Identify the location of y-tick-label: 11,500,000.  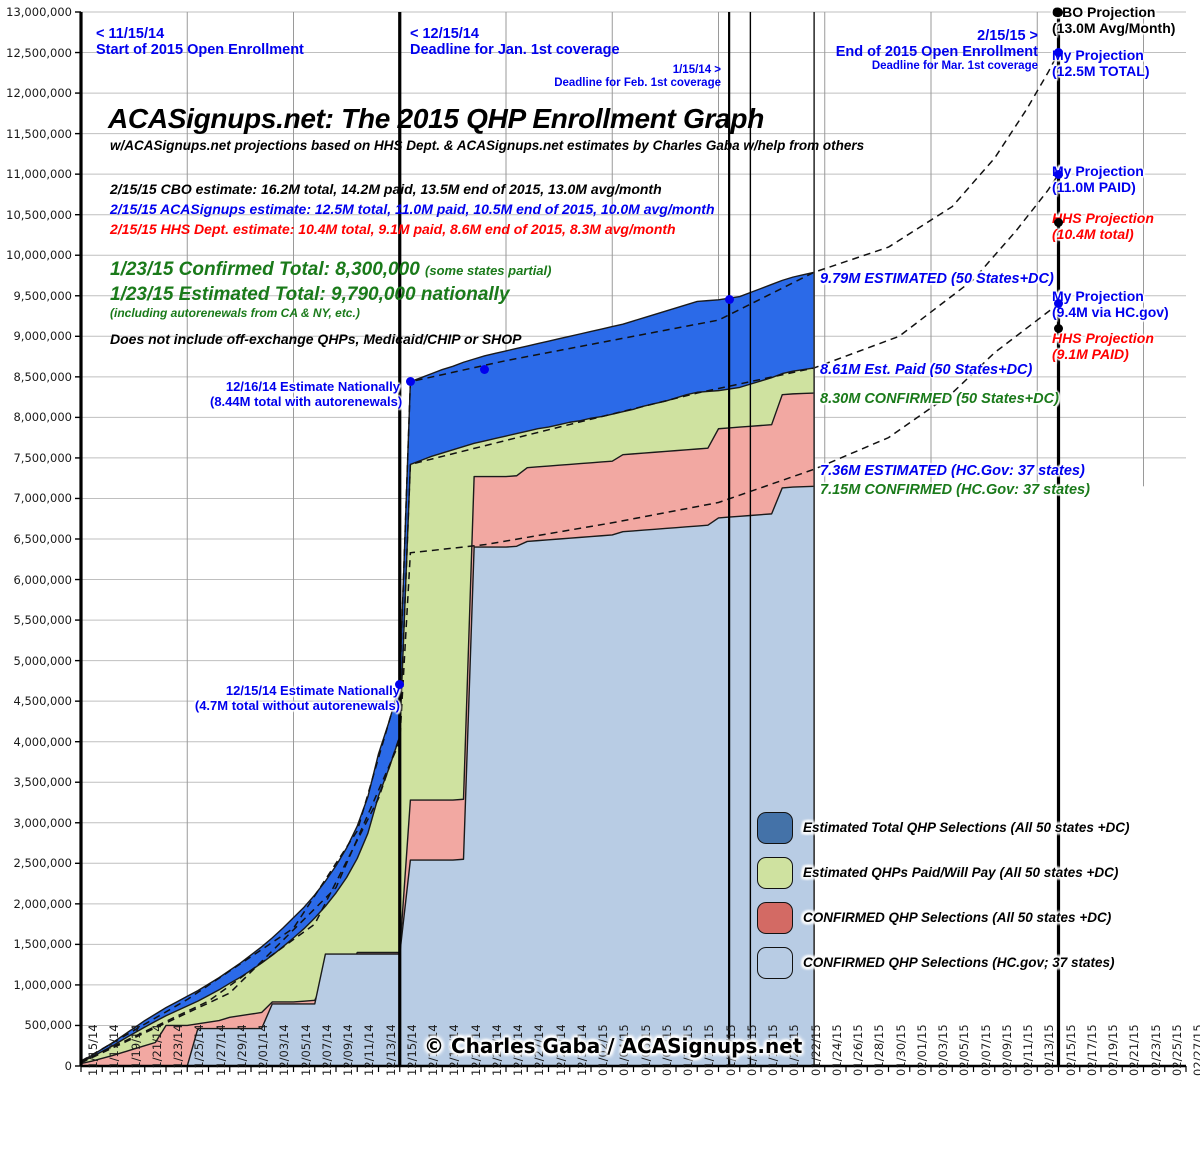
(39, 133).